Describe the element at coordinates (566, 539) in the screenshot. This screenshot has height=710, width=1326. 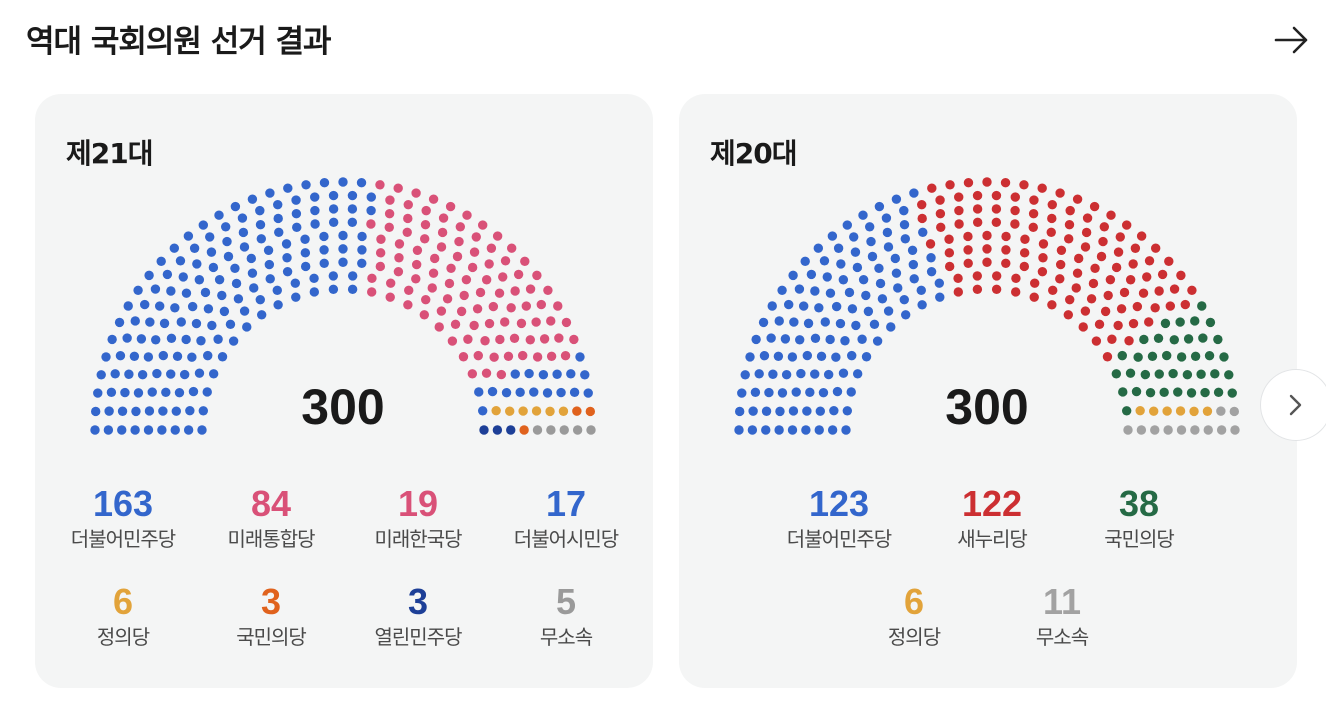
I see `party-name: 더불어시민당` at that location.